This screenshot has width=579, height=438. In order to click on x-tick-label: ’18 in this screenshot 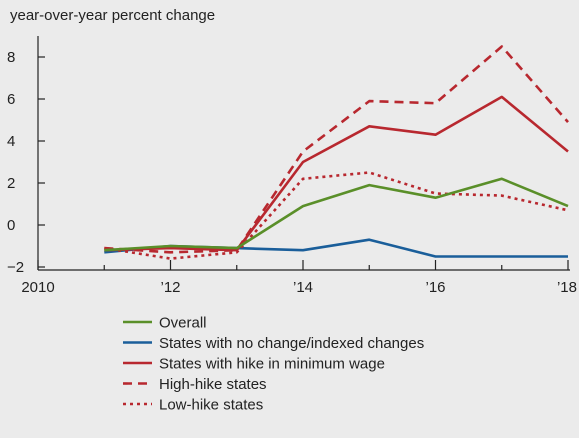, I will do `click(567, 287)`.